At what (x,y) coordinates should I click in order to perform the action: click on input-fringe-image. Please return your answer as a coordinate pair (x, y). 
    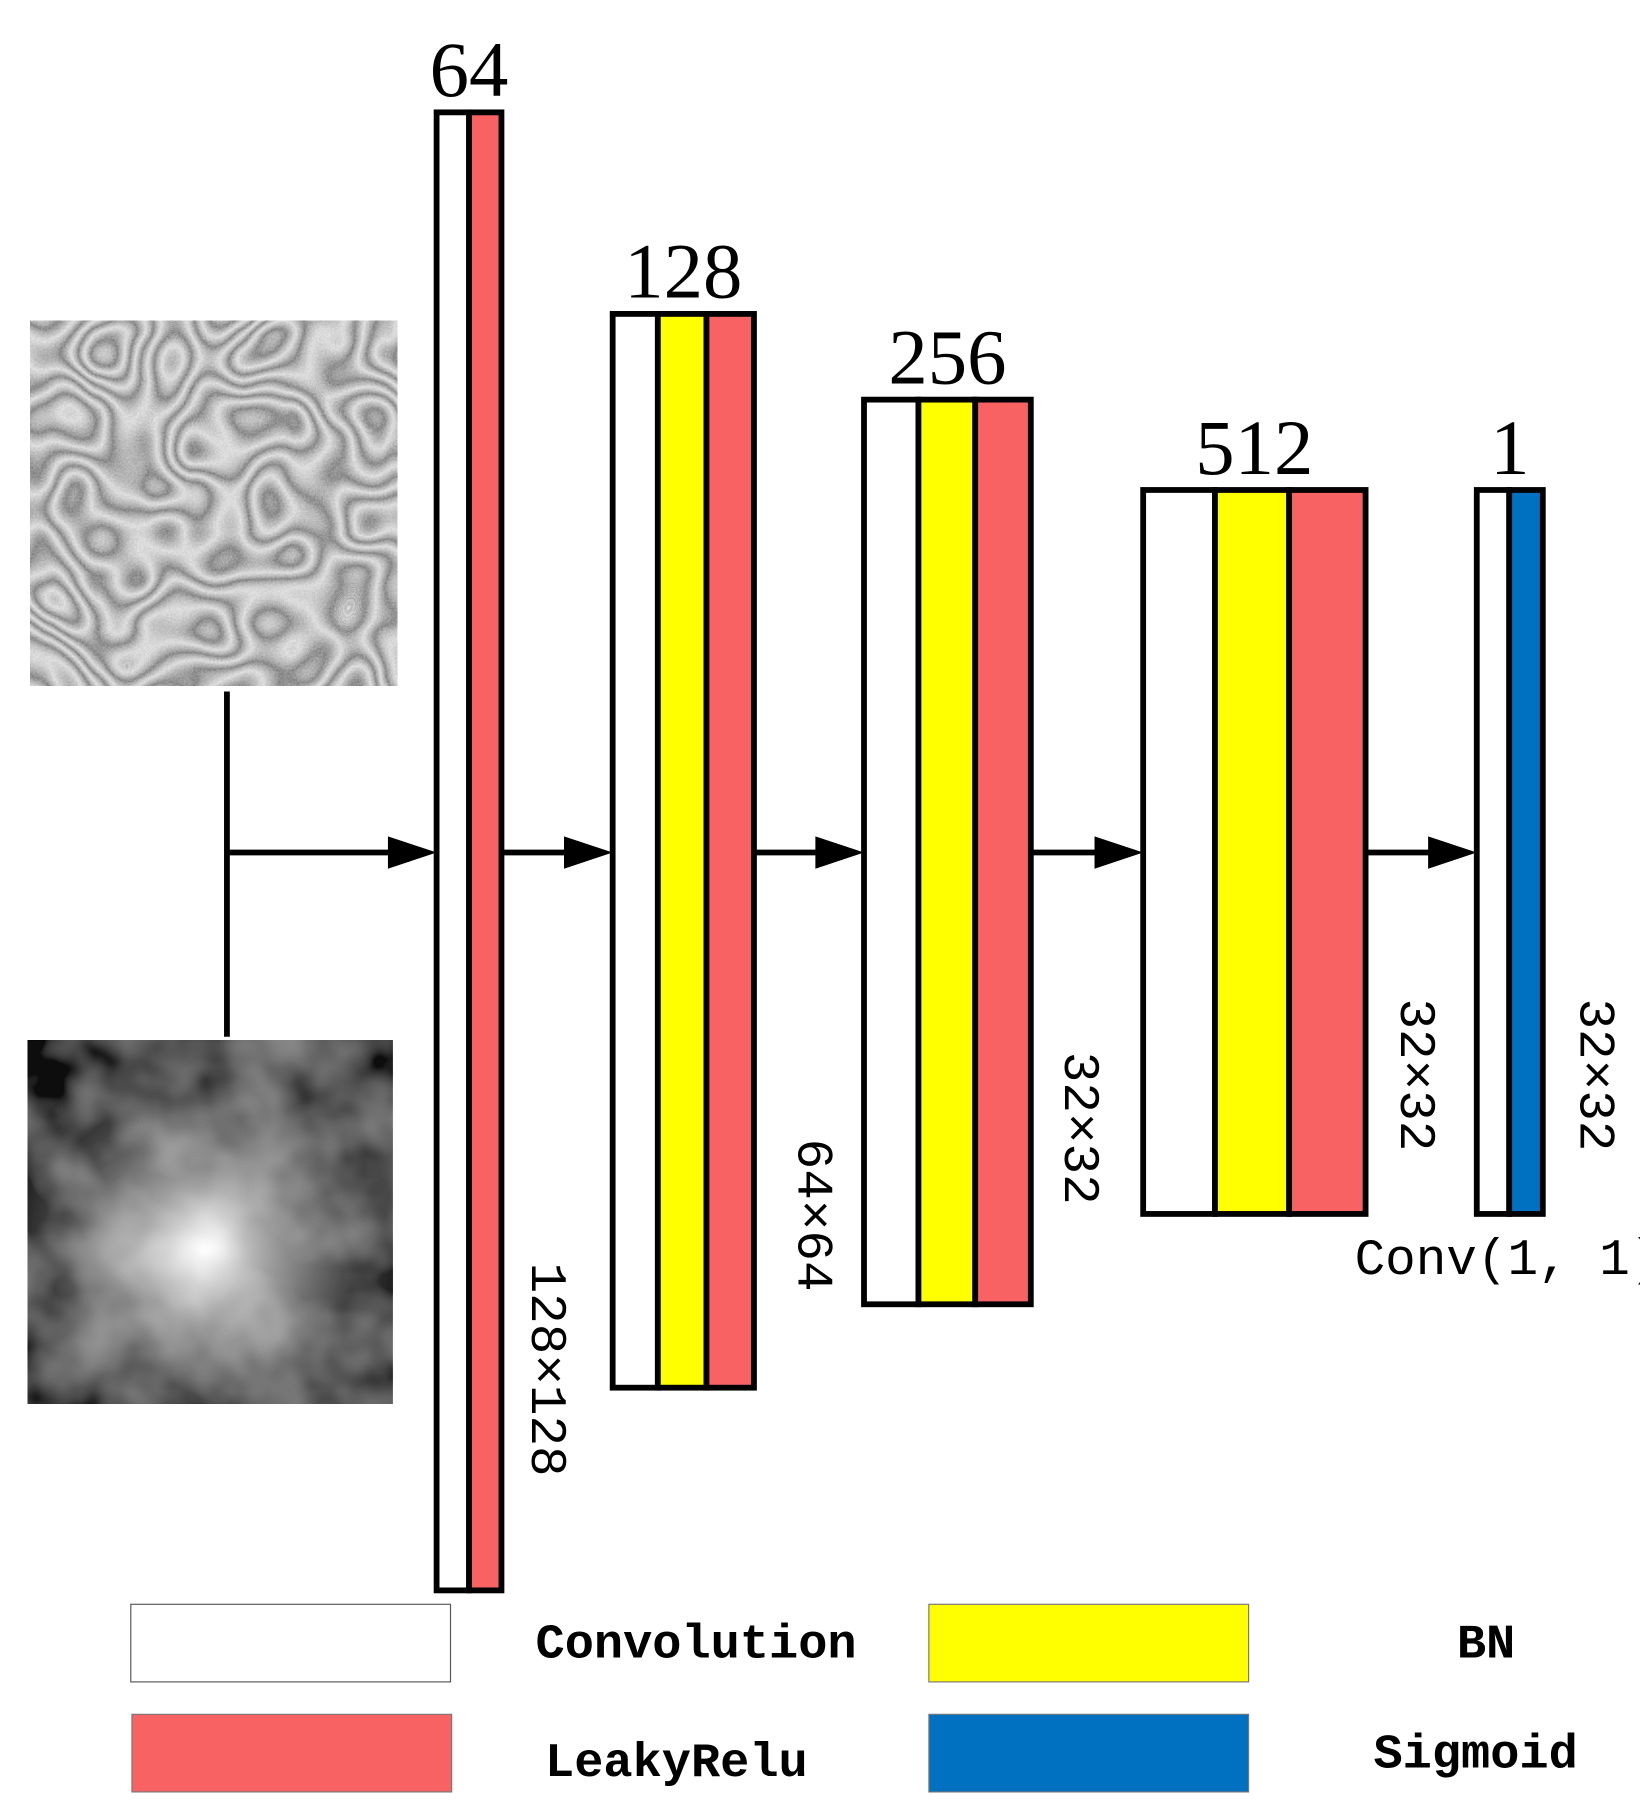
    Looking at the image, I should click on (214, 503).